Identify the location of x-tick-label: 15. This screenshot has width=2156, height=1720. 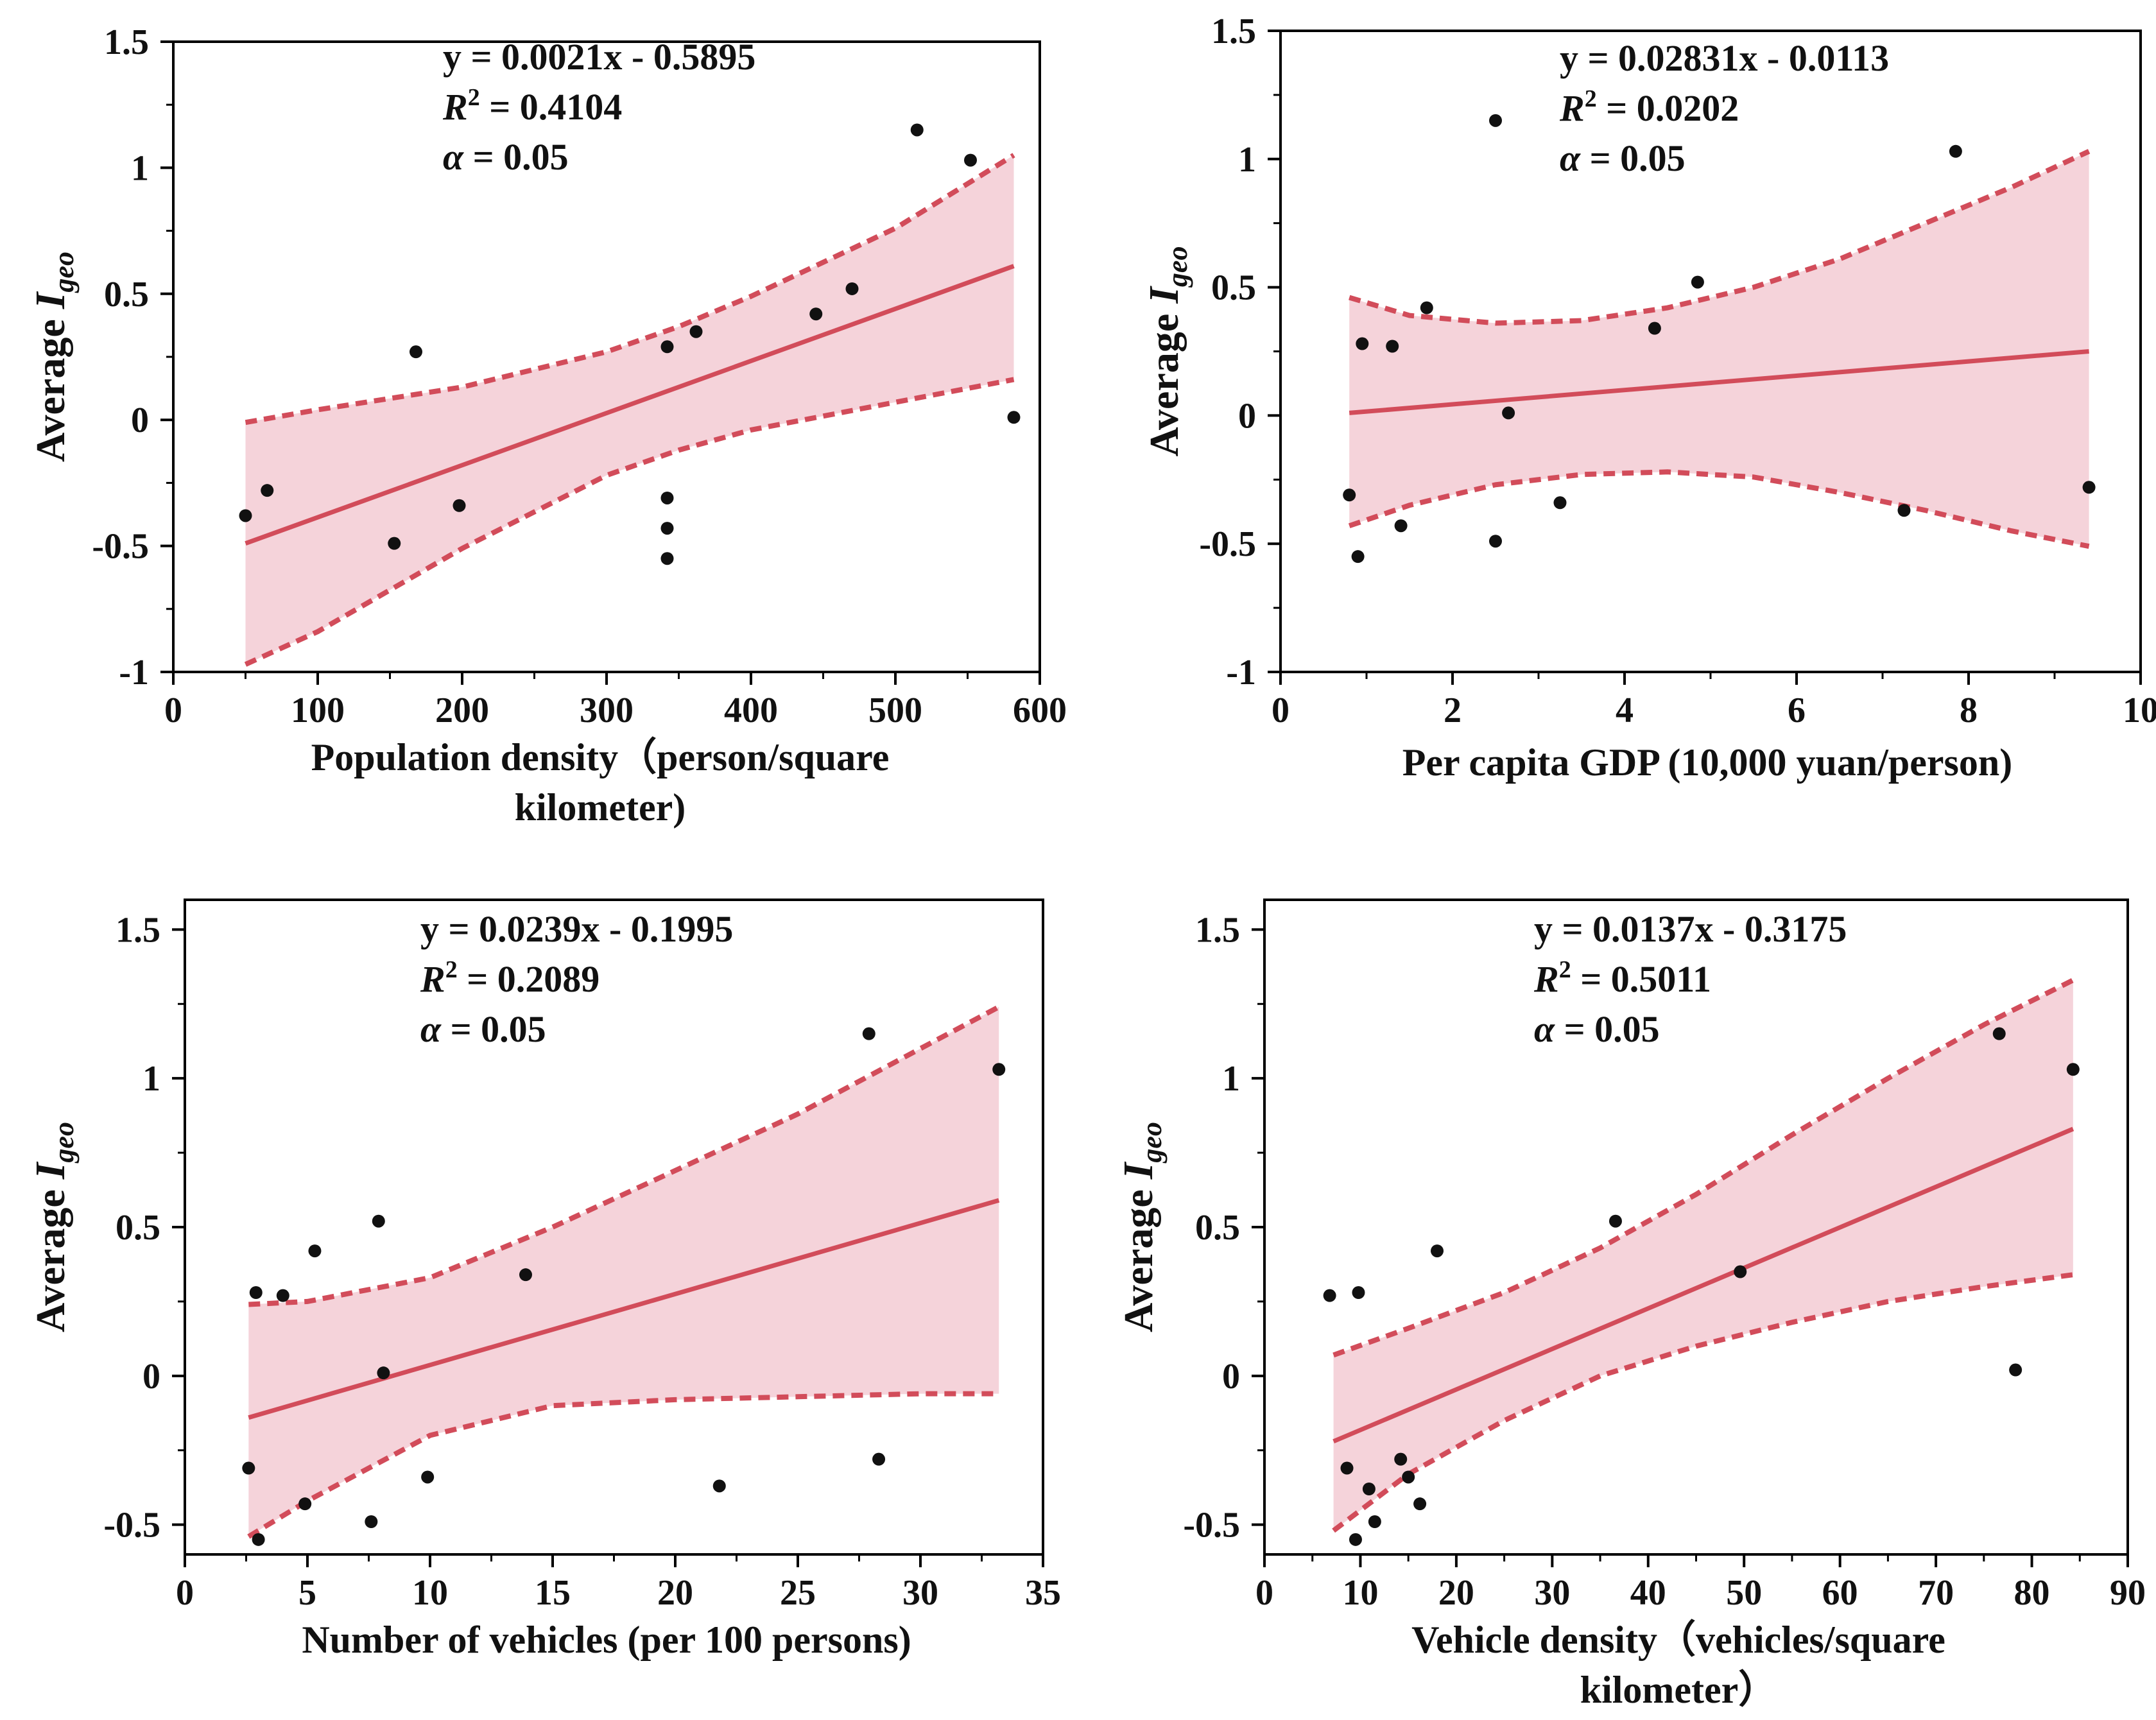
(553, 1593).